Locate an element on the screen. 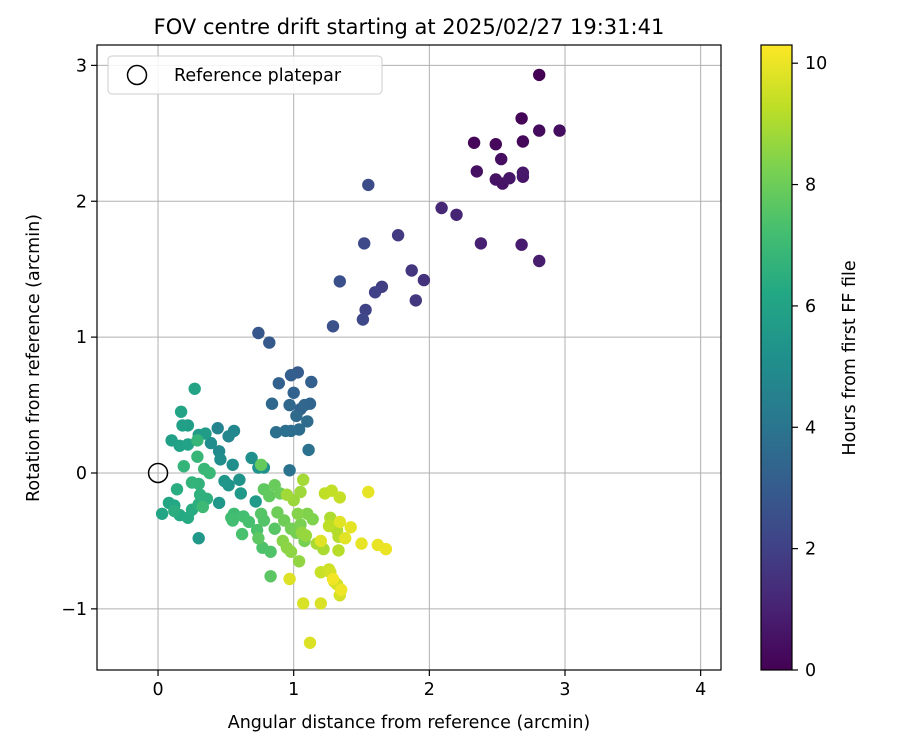 The image size is (900, 750). y-tick-label: −1 is located at coordinates (74, 610).